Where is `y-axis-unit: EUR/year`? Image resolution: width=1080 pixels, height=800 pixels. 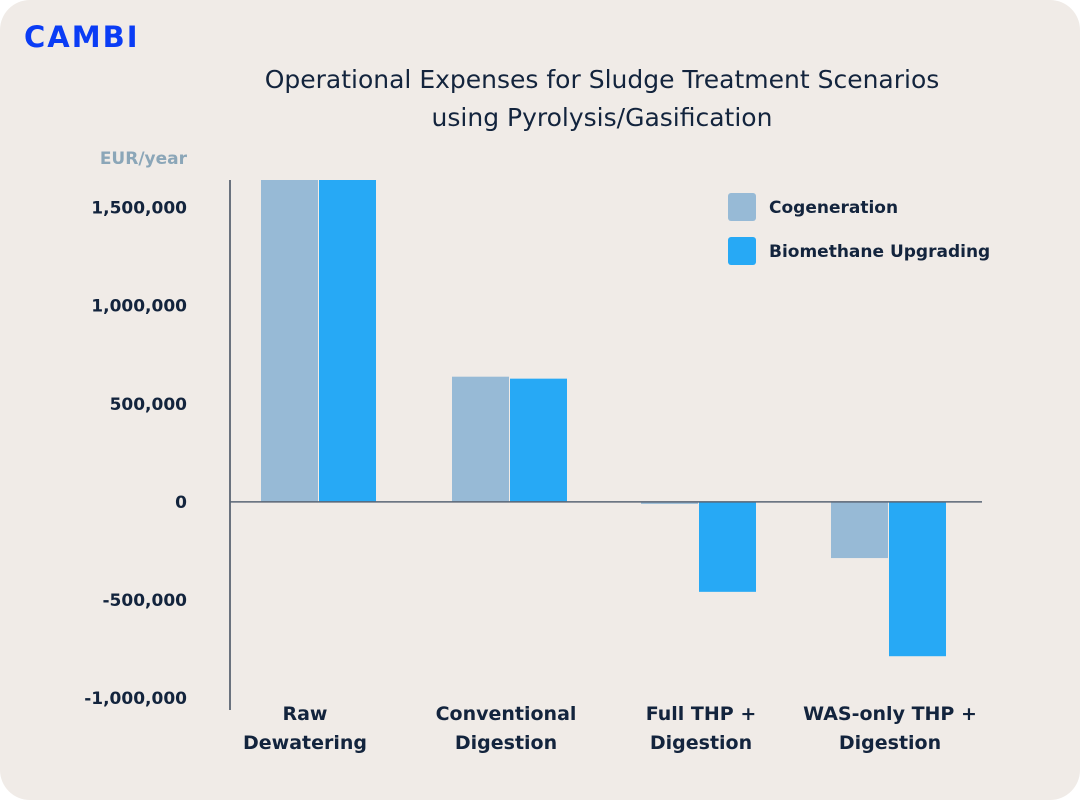
y-axis-unit: EUR/year is located at coordinates (144, 159).